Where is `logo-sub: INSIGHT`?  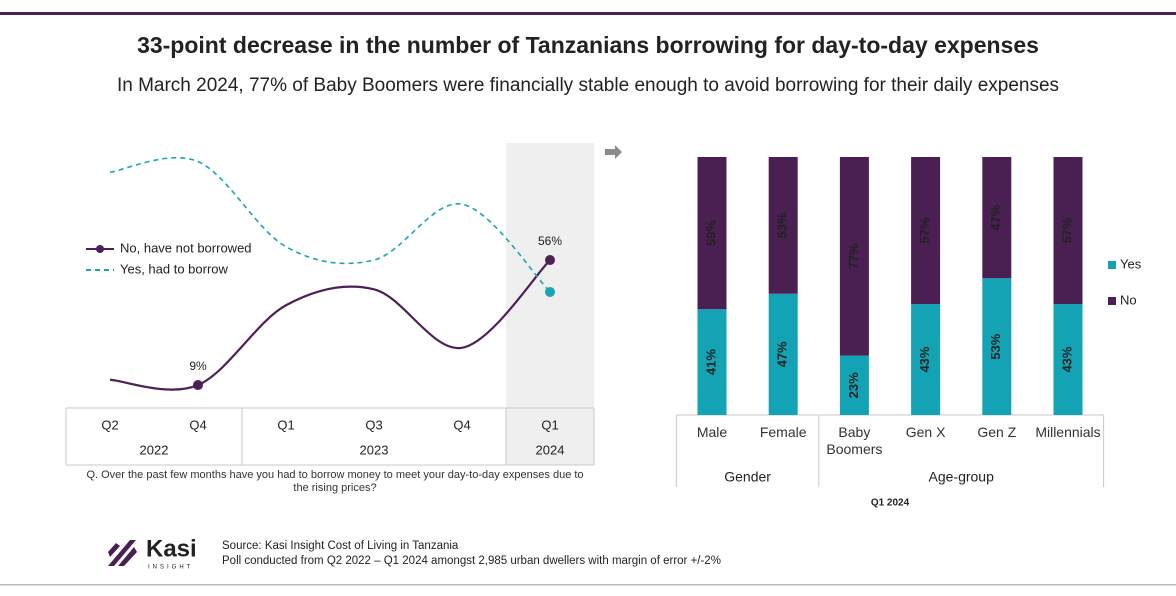 logo-sub: INSIGHT is located at coordinates (170, 568).